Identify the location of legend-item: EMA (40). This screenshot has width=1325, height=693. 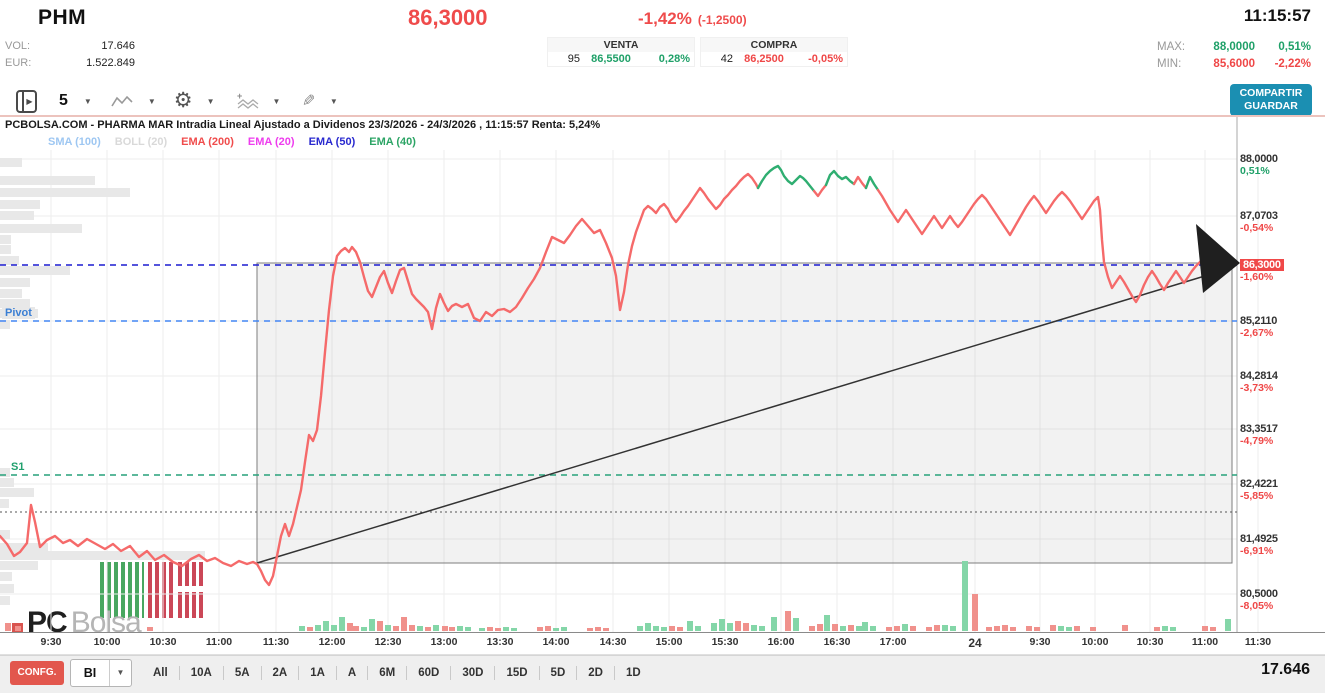
(392, 142).